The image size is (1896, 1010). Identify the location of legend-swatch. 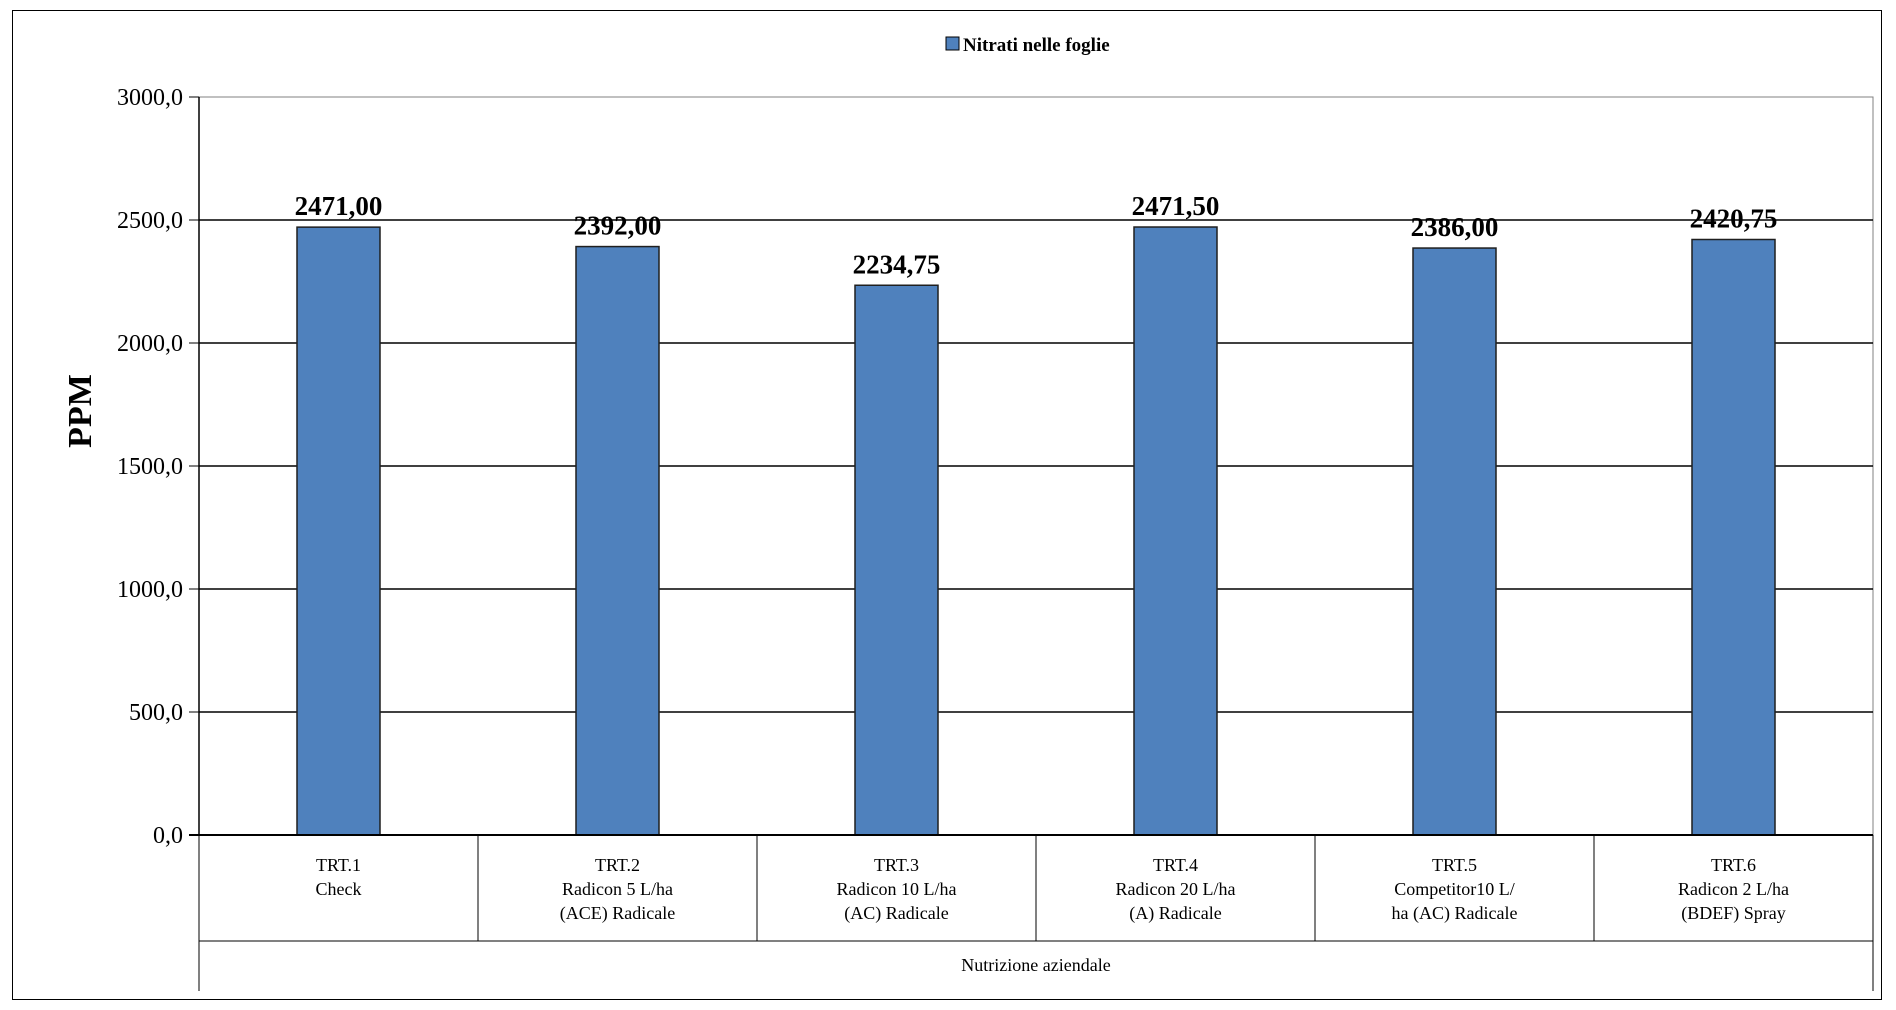
(952, 43).